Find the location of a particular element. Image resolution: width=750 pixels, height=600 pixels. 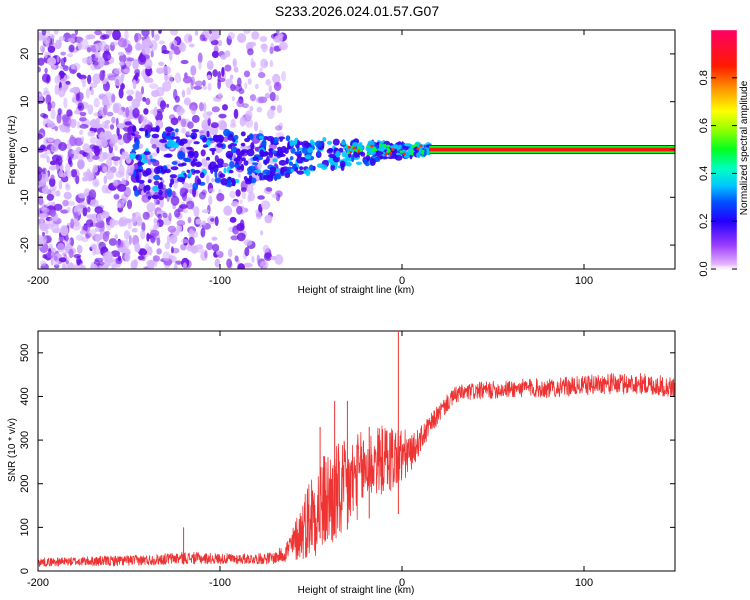

signal-peak-blob is located at coordinates (423, 153).